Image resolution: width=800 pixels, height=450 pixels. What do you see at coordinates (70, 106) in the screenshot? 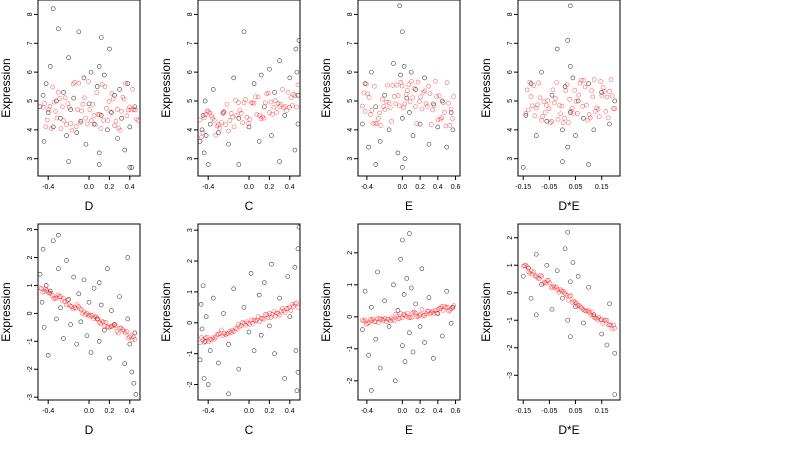
I see `panel-0-0: -0.4 0.0 0.2 0.4 3 4 5 6 7 8 D Expression` at bounding box center [70, 106].